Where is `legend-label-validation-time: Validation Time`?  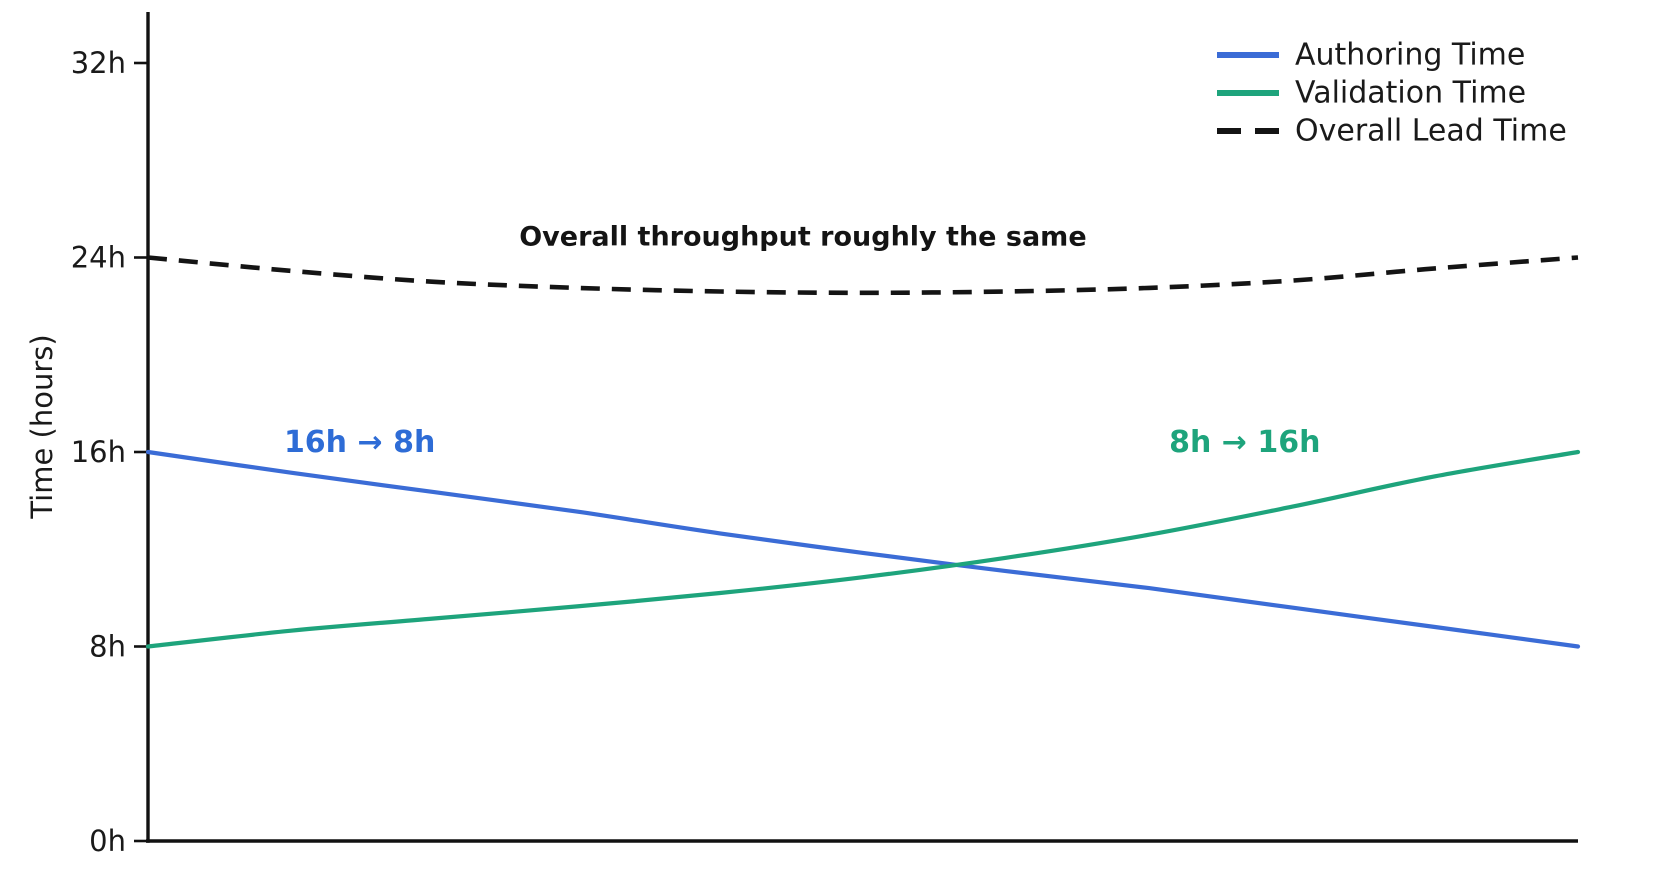 legend-label-validation-time: Validation Time is located at coordinates (1410, 93).